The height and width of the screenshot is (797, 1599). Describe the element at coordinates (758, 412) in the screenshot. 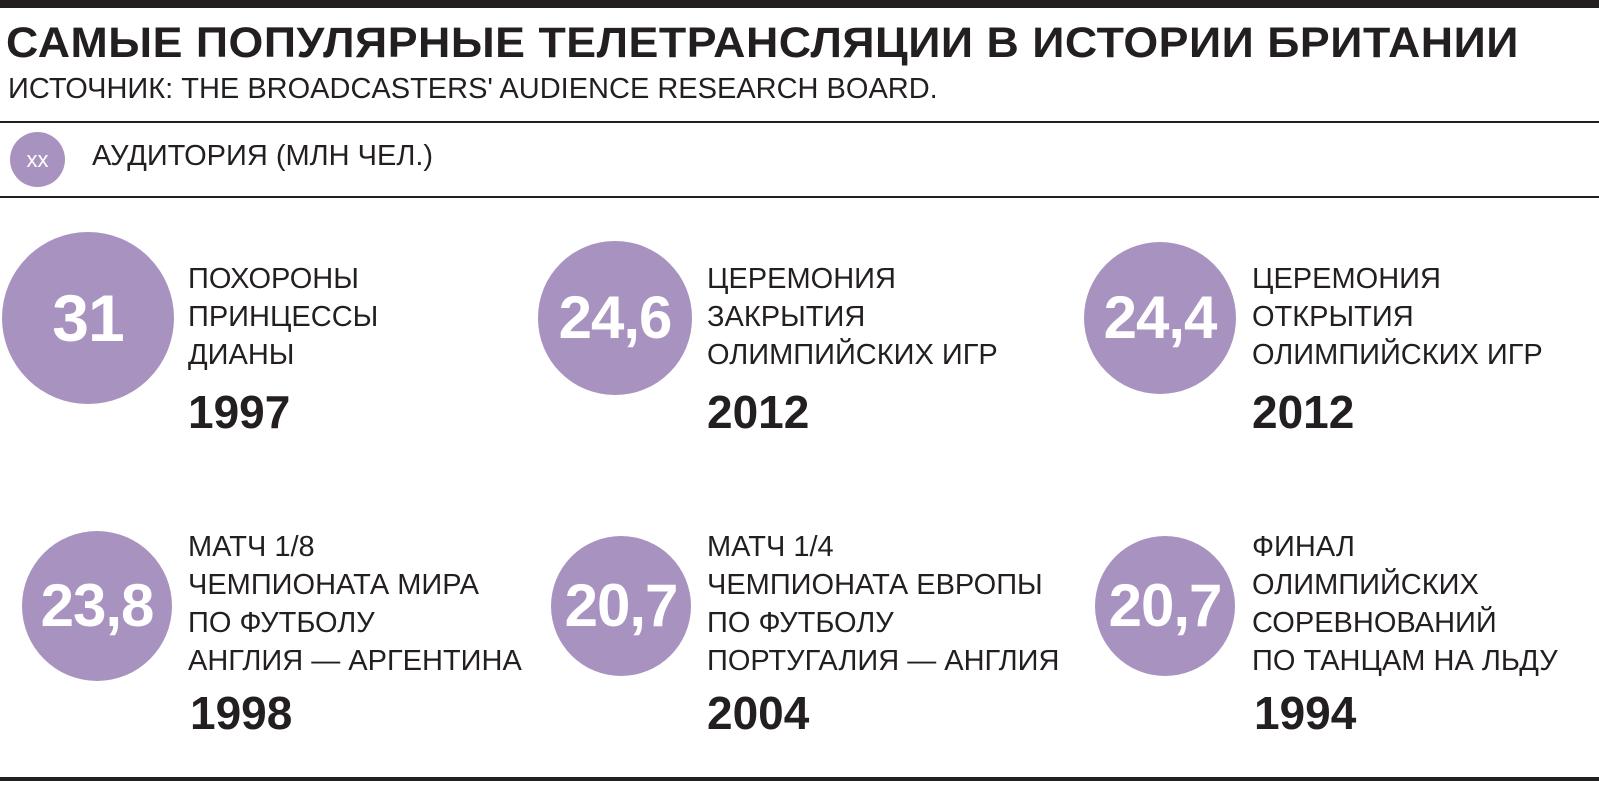

I see `event-year-1: 2012` at that location.